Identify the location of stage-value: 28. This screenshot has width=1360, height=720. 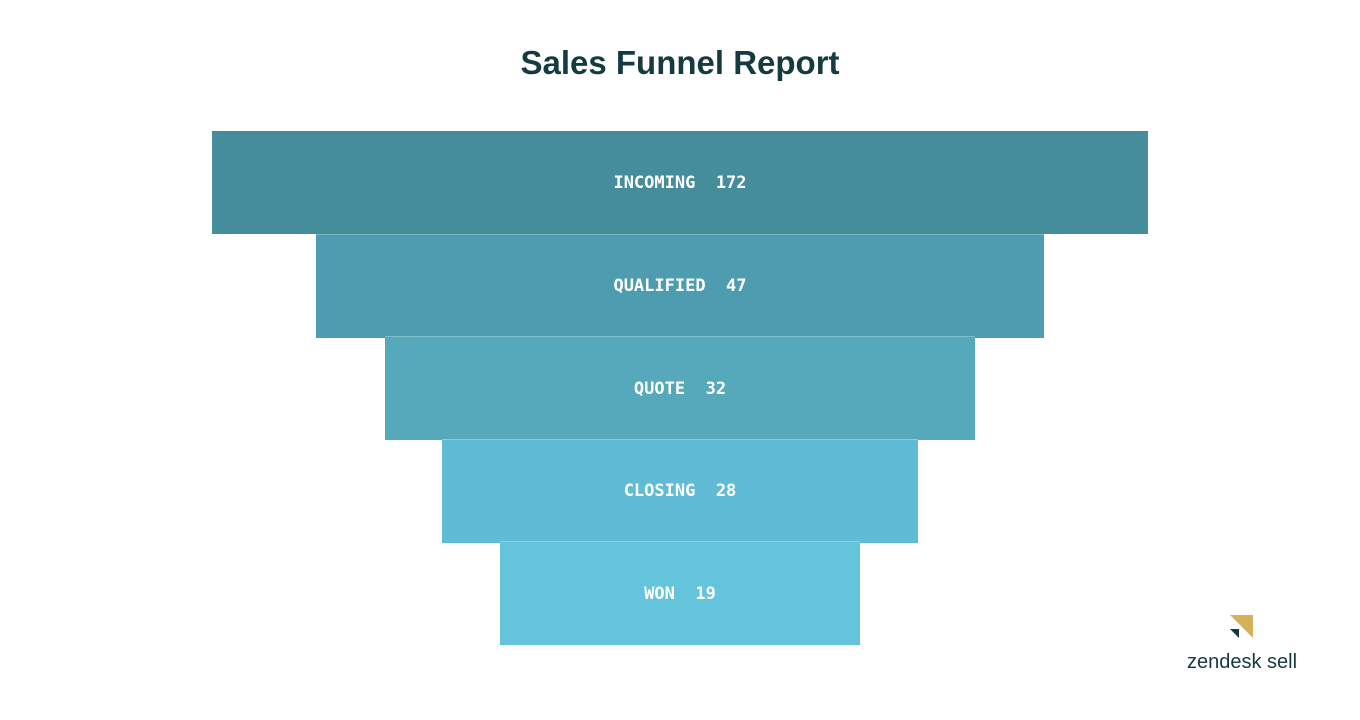
(726, 491).